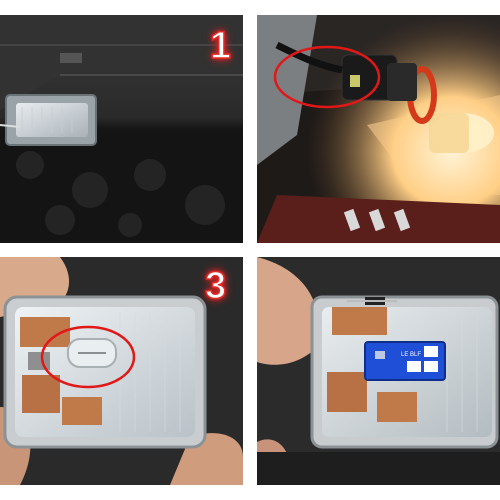 This screenshot has width=500, height=500. I want to click on step-number-3: 3, so click(215, 286).